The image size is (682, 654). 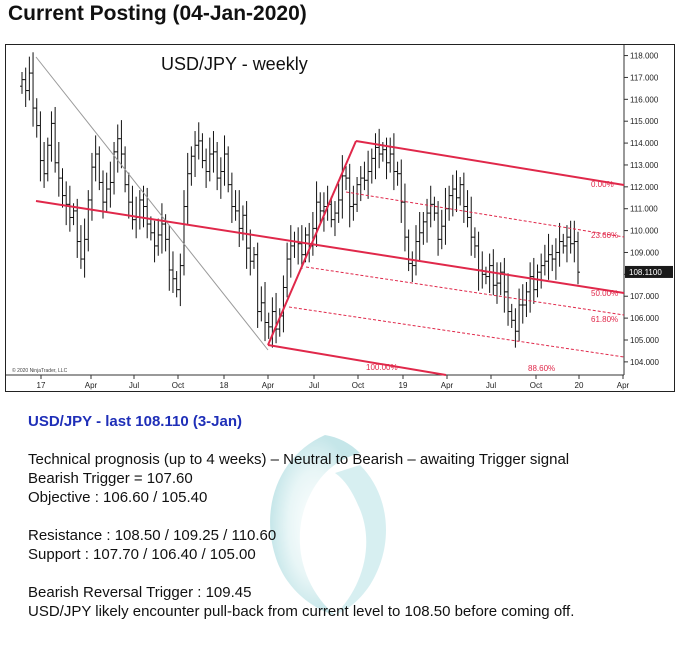 I want to click on y-tick-label: 114.000, so click(x=644, y=143).